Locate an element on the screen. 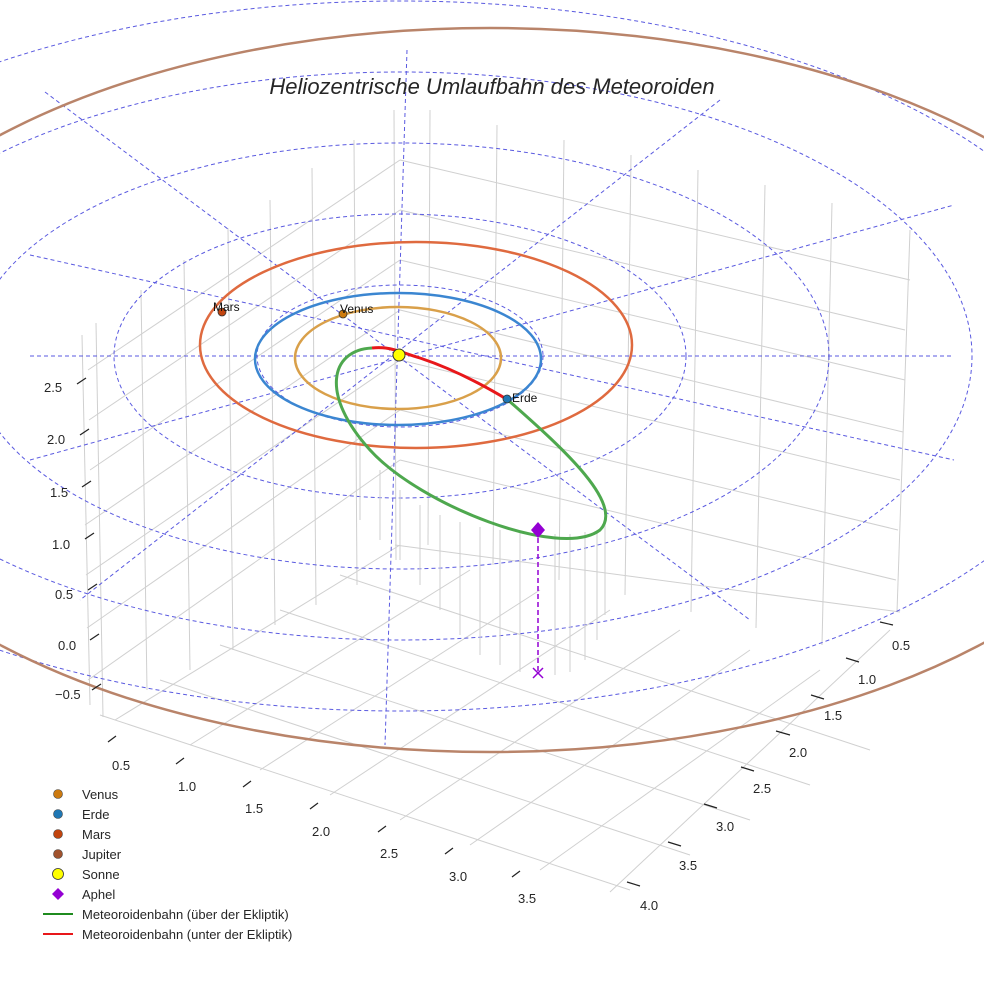 This screenshot has width=984, height=984. earth-label: Erde is located at coordinates (525, 398).